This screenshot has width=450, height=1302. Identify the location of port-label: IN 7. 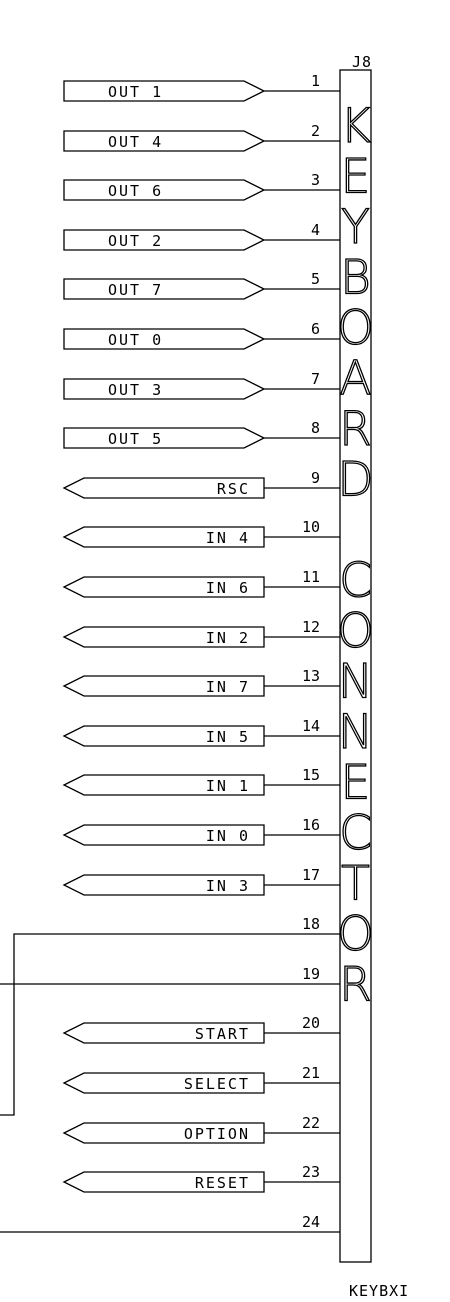
(228, 687).